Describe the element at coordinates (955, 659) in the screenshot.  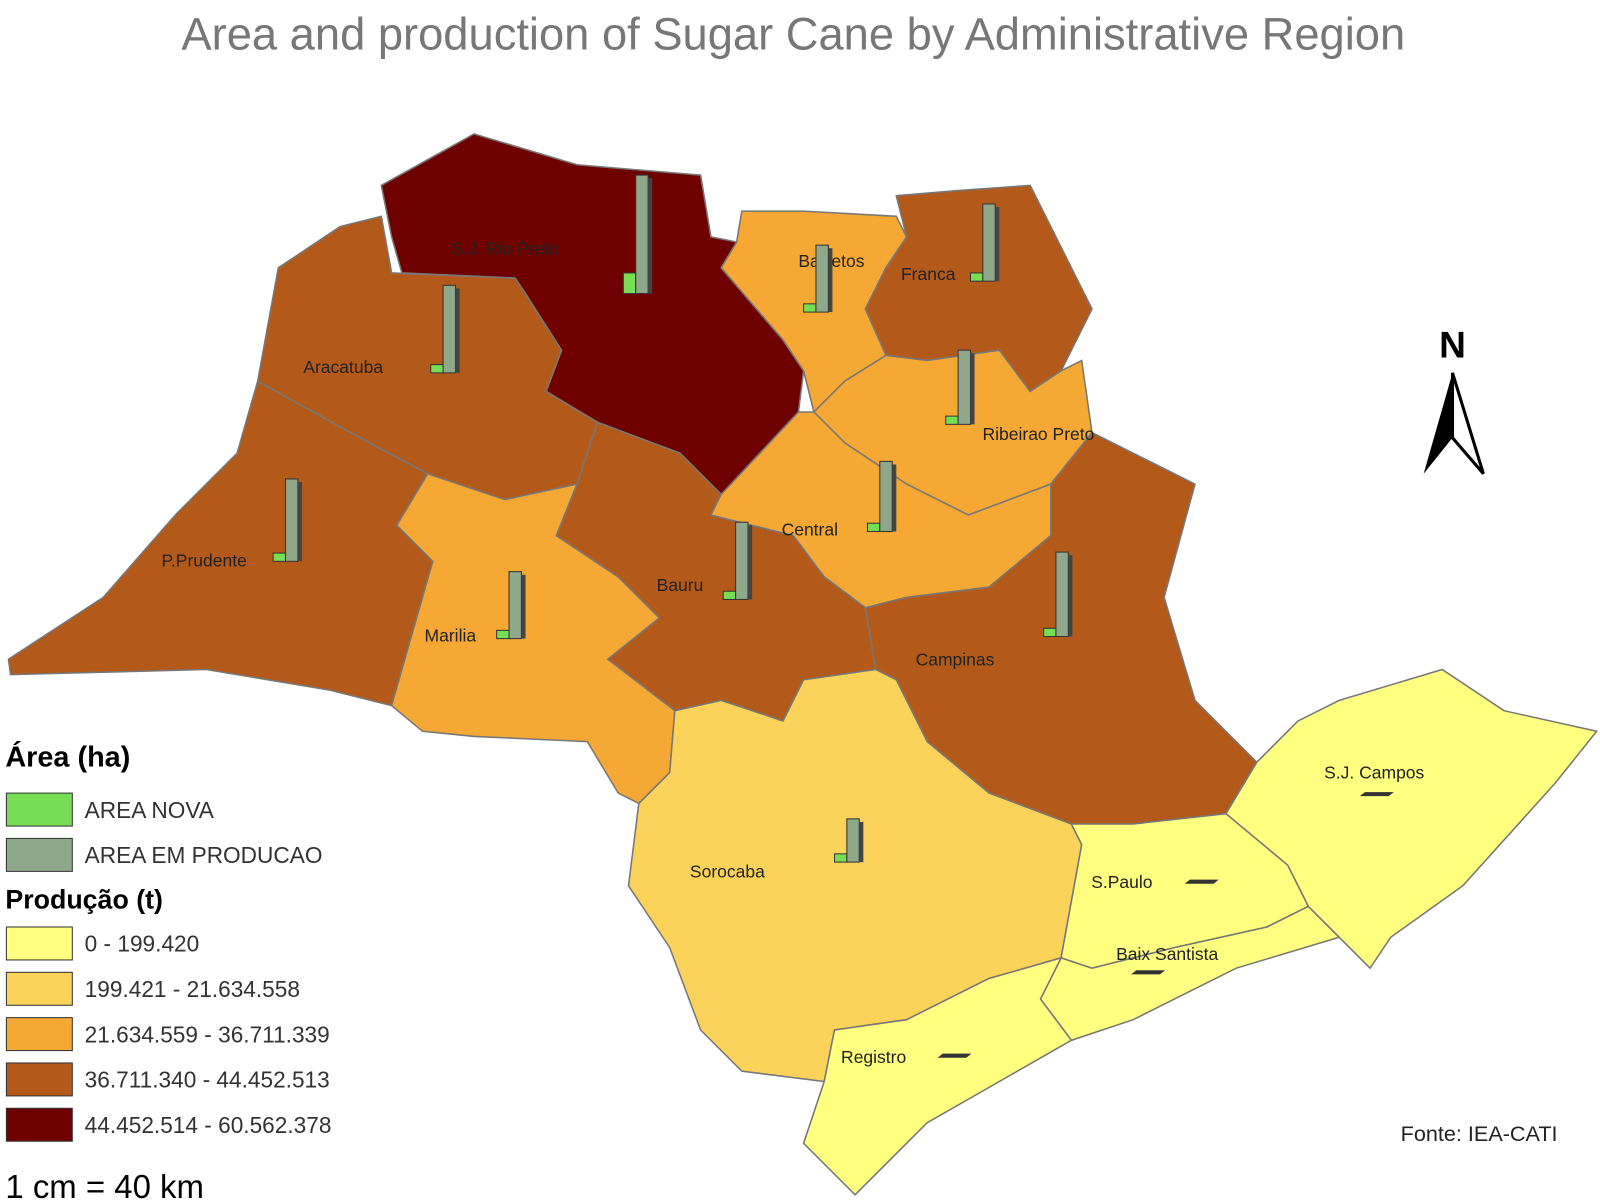
I see `region-label: Campinas` at that location.